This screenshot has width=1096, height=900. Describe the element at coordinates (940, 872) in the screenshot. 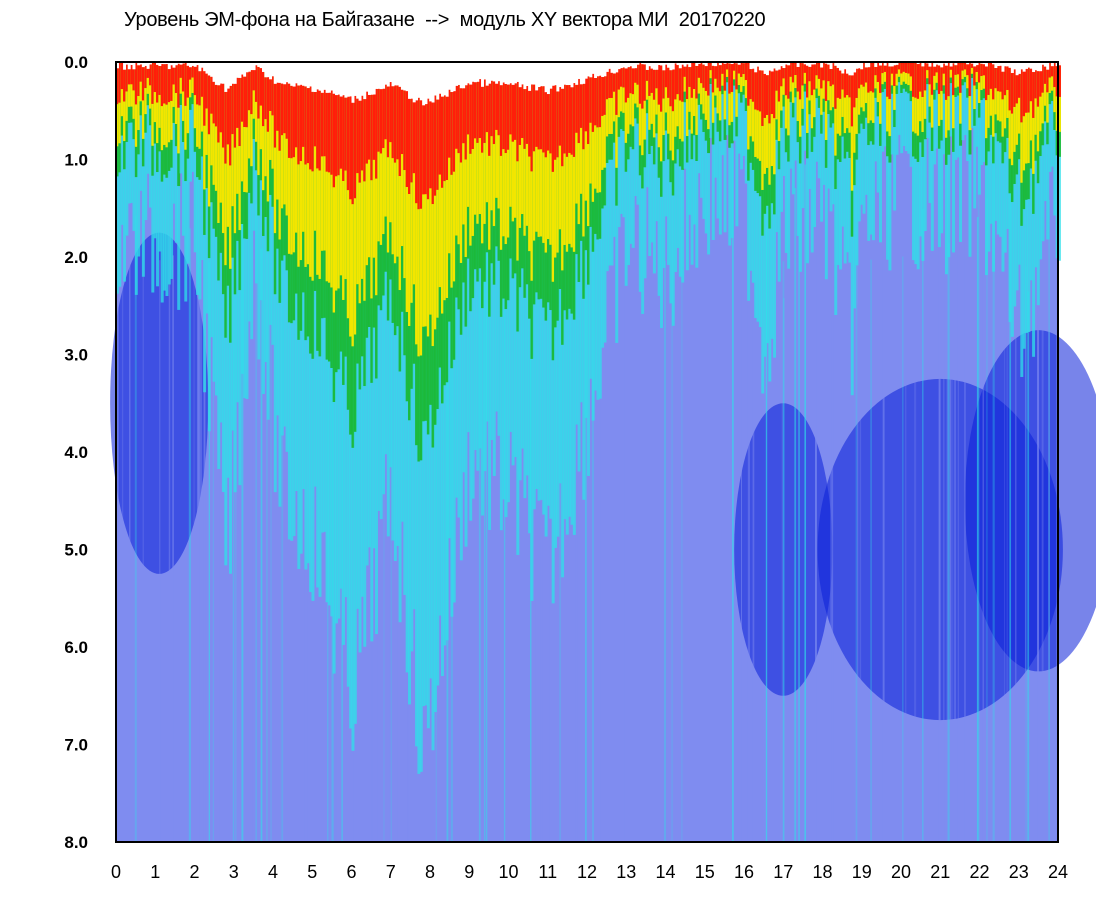

I see `x-tick-label: 21` at that location.